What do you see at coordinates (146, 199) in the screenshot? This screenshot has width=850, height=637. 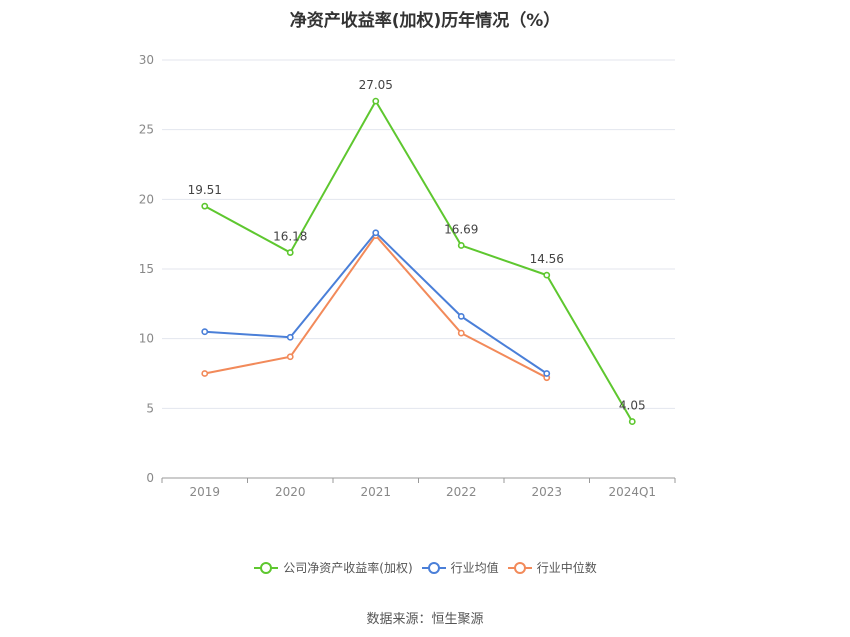 I see `y-tick-label: 20` at bounding box center [146, 199].